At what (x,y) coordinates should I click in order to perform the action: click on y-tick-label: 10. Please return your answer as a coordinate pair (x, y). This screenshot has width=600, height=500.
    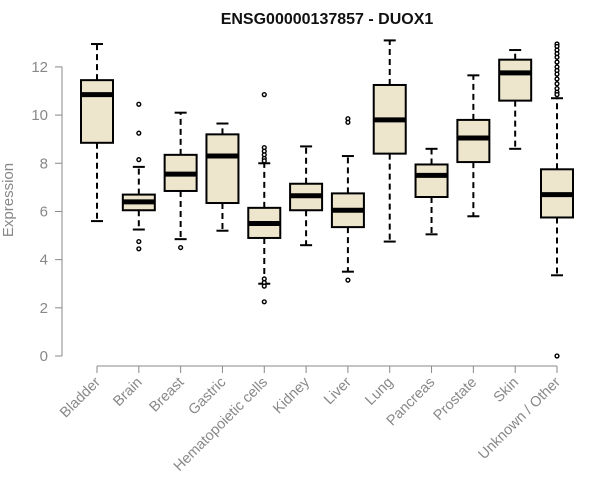
    Looking at the image, I should click on (39, 115).